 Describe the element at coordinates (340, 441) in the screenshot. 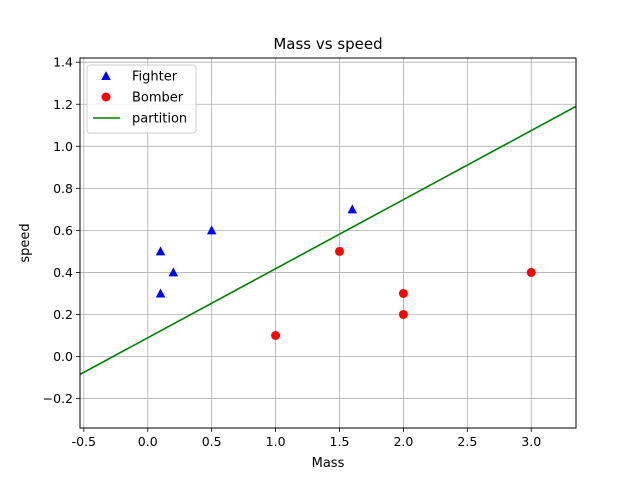

I see `x-tick-label: 1.5` at that location.